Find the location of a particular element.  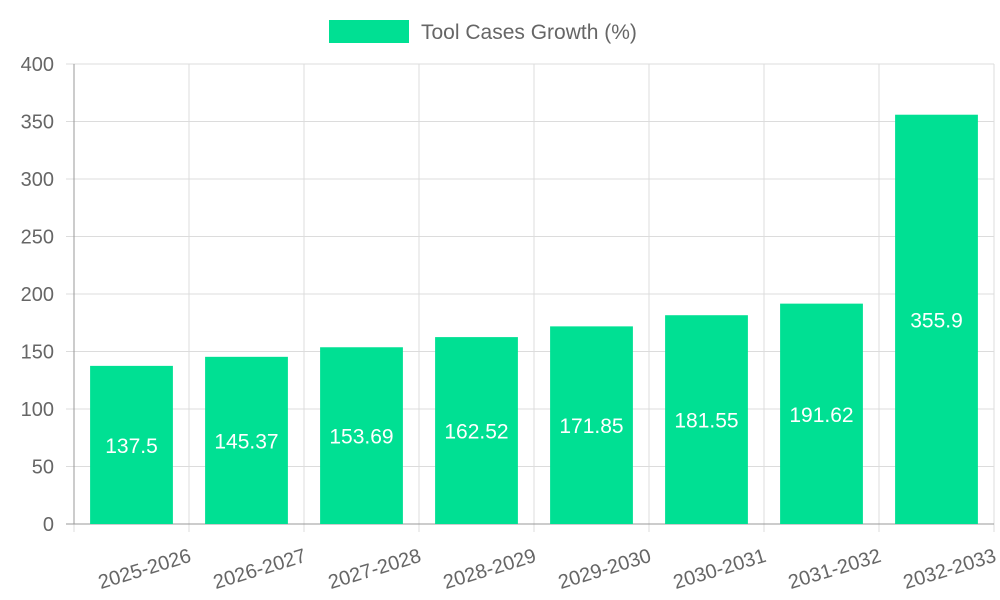

bar-value-label: 153.69 is located at coordinates (361, 437).